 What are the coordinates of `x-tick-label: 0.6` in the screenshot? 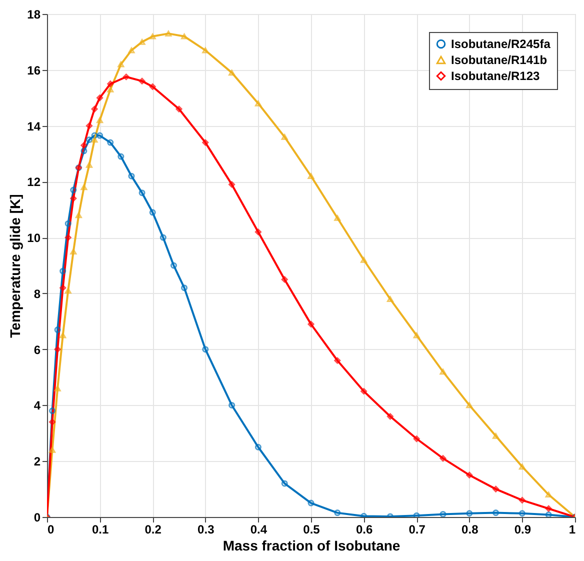 It's located at (364, 529).